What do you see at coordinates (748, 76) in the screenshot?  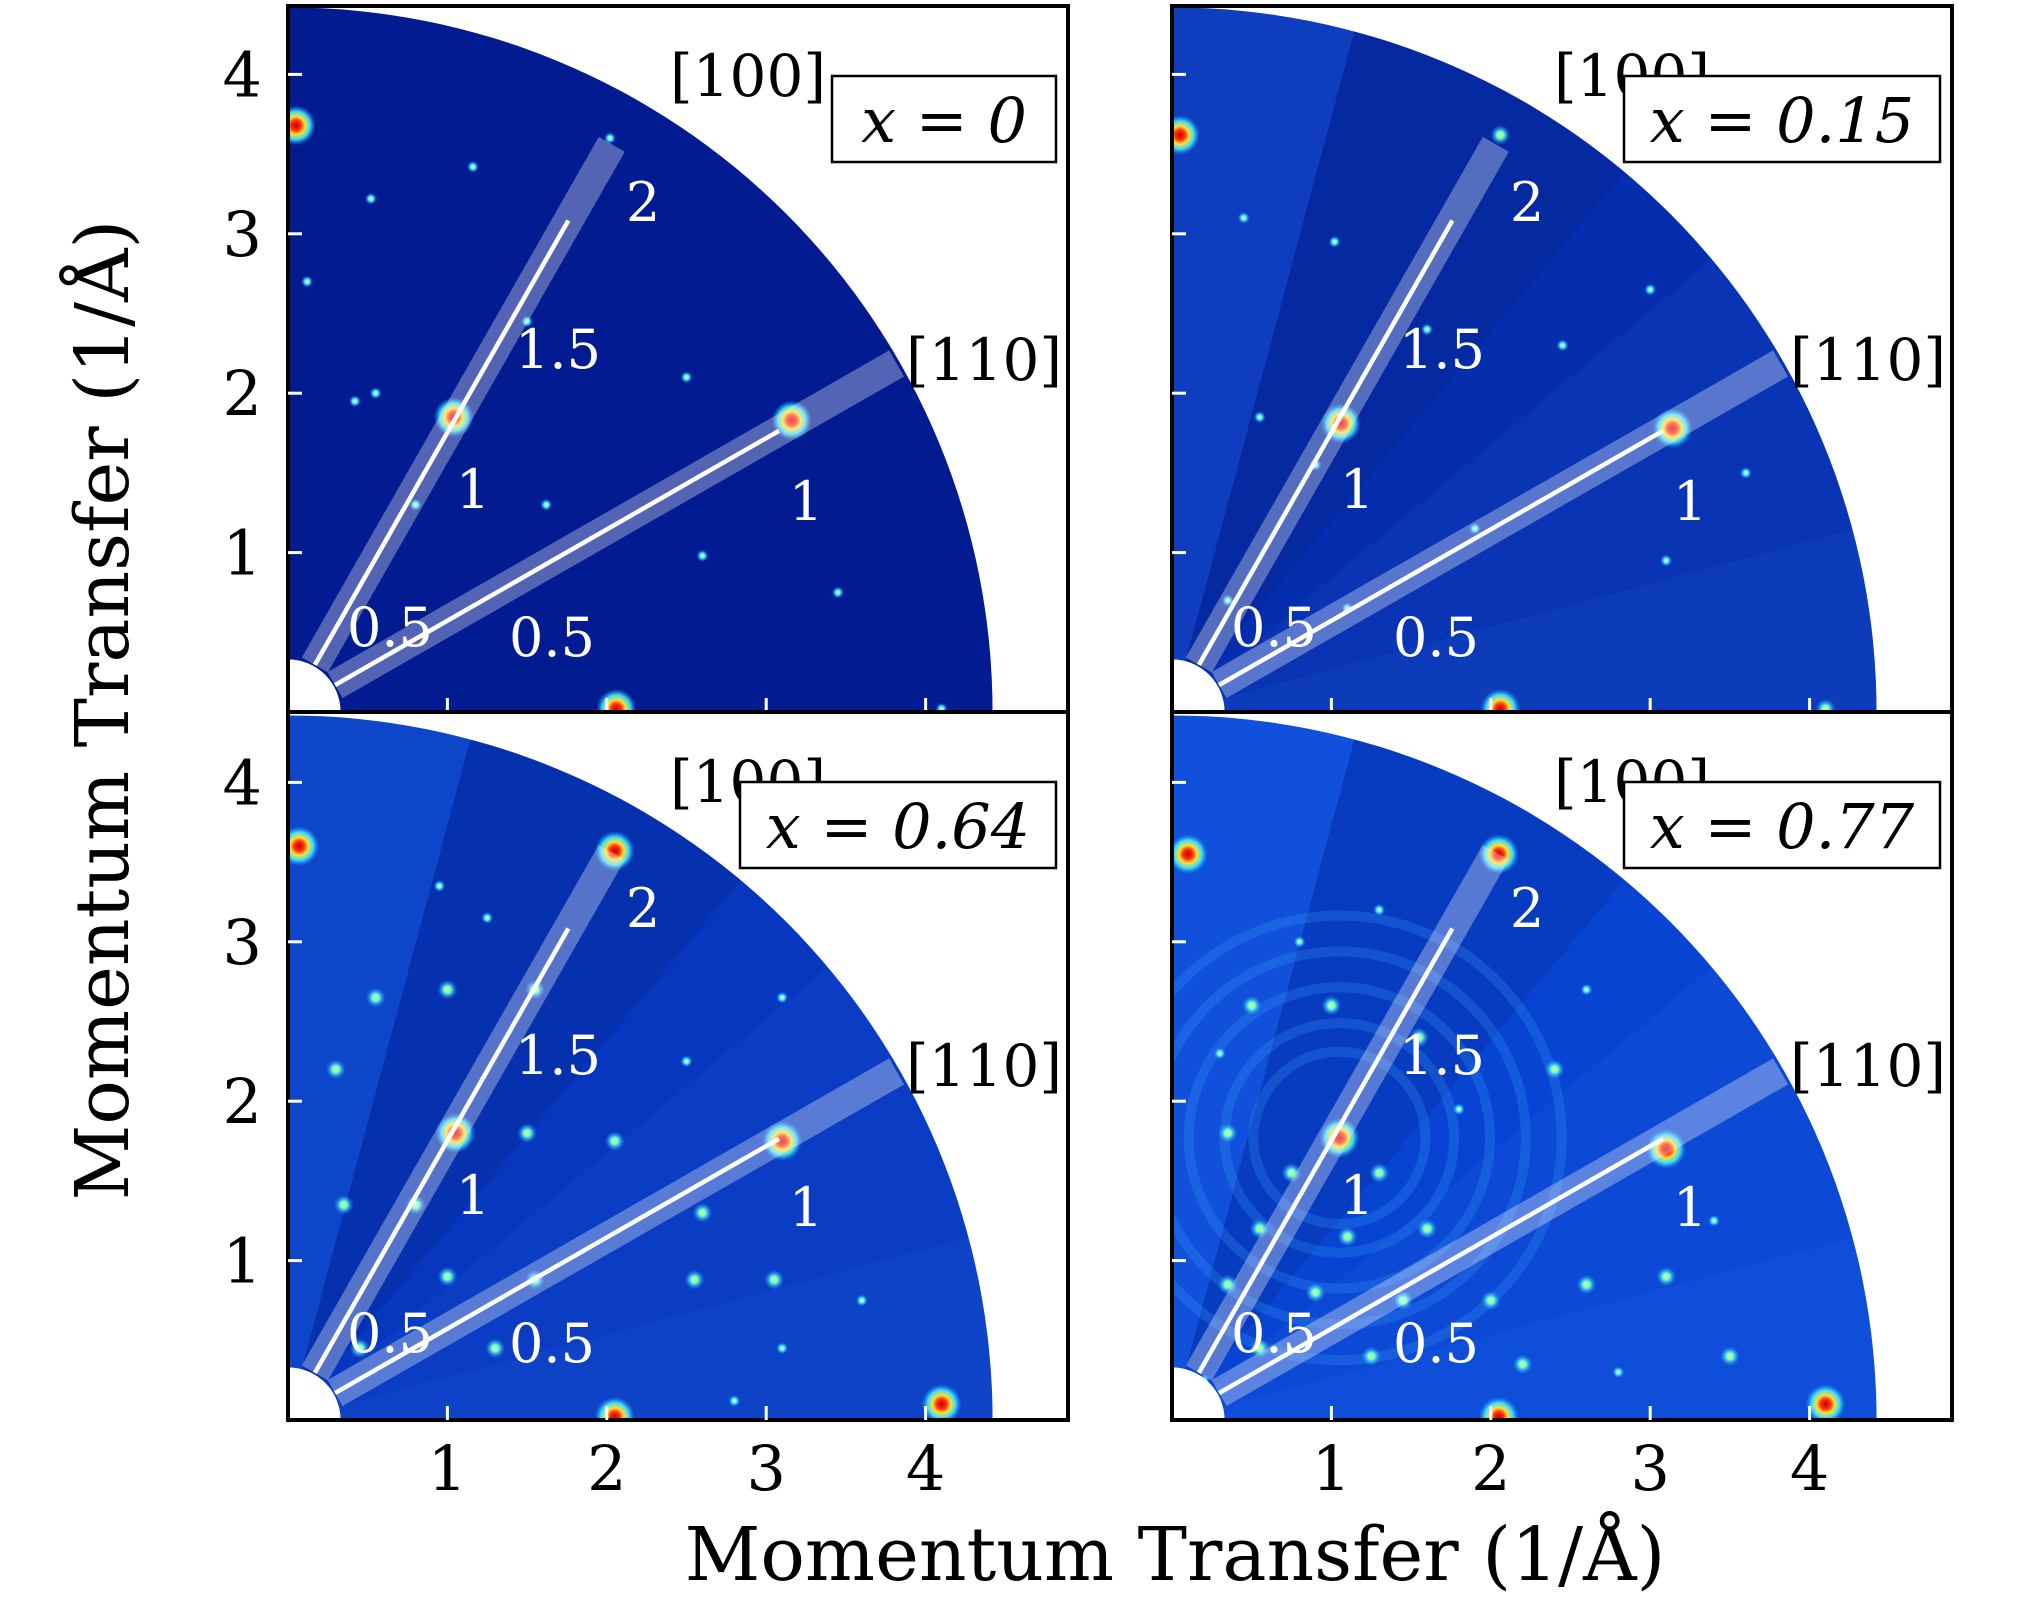 I see `direction-label-100: [100]` at bounding box center [748, 76].